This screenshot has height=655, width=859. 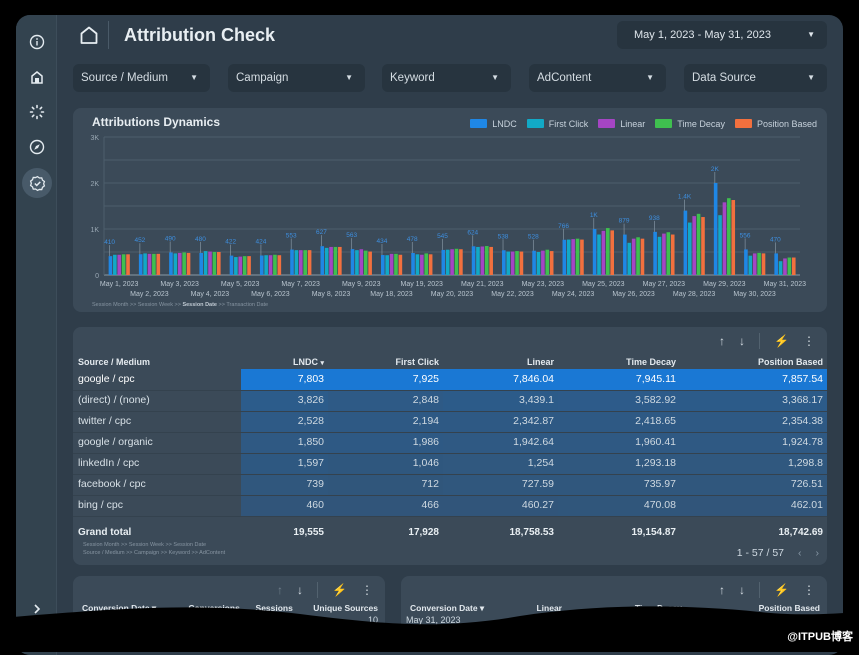 I want to click on filter-campaign: Campaign ▼, so click(x=296, y=78).